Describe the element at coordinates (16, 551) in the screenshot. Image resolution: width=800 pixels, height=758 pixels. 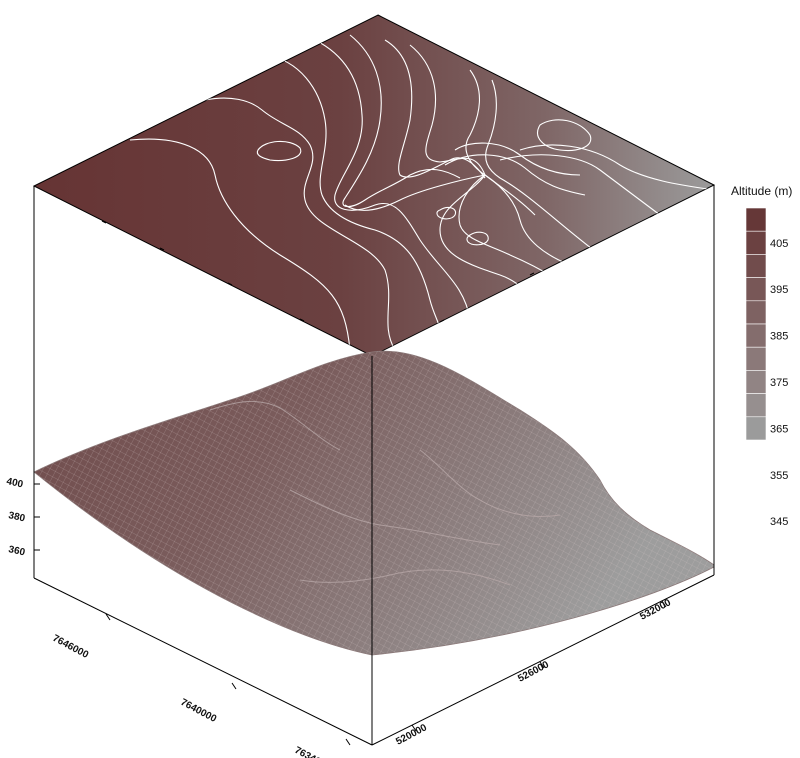
I see `z-tick-label: 360` at that location.